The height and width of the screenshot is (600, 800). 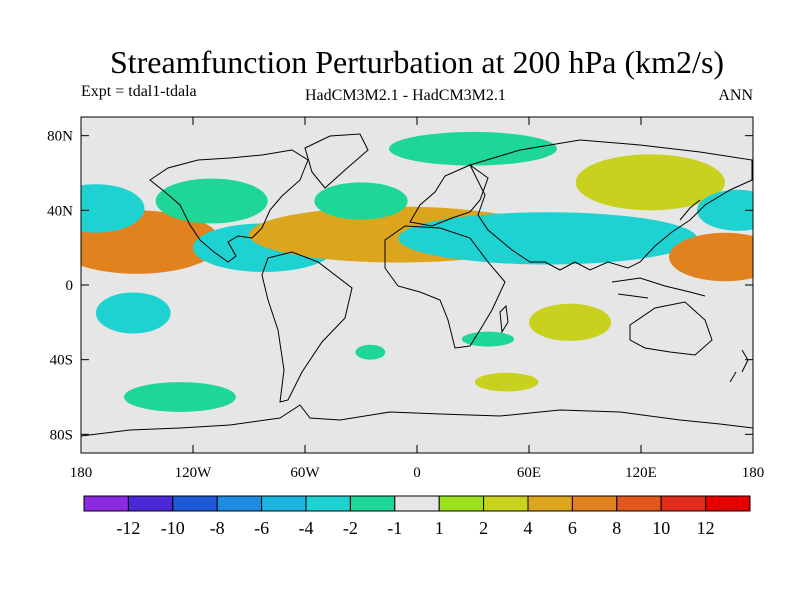 I want to click on coast-antarctica, so click(x=417, y=420).